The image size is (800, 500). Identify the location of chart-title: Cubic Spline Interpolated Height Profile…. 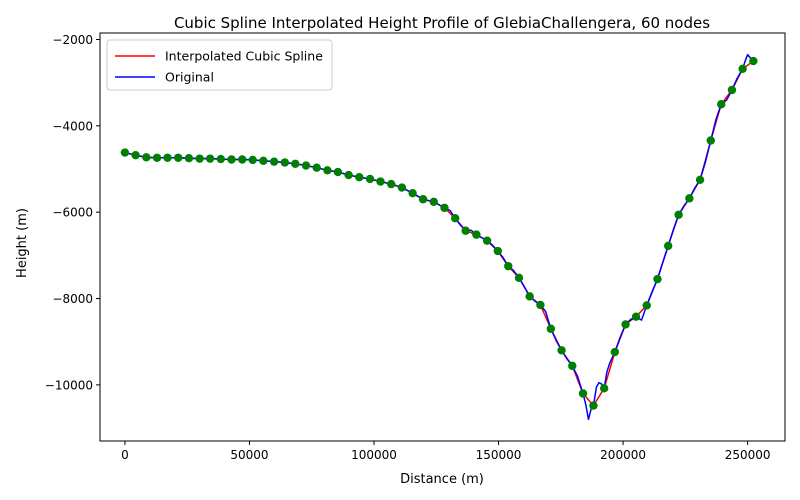
(442, 23).